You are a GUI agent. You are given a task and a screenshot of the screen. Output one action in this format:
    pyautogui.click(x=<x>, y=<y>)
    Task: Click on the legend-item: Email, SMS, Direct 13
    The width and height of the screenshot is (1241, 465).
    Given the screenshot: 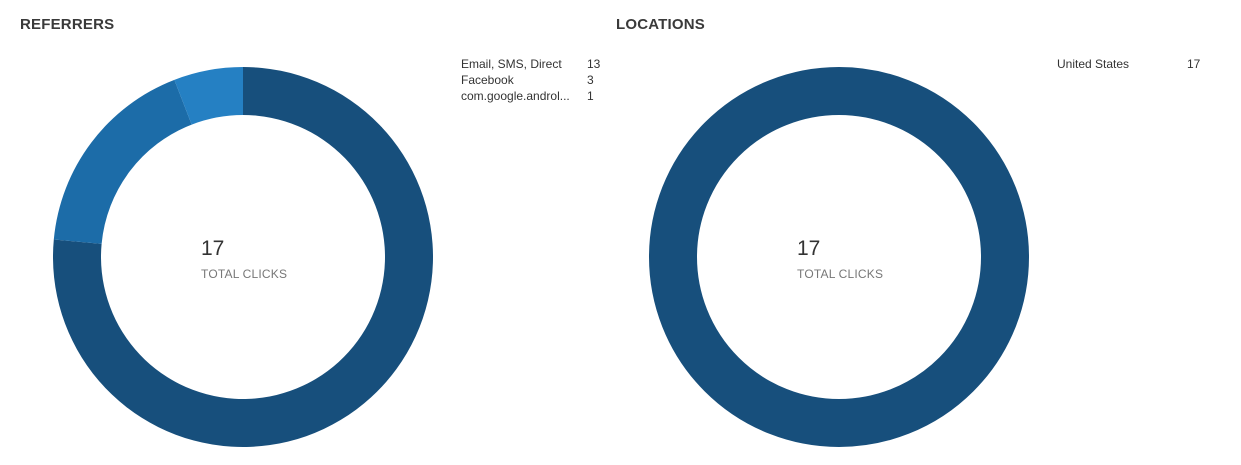 What is the action you would take?
    pyautogui.click(x=536, y=64)
    